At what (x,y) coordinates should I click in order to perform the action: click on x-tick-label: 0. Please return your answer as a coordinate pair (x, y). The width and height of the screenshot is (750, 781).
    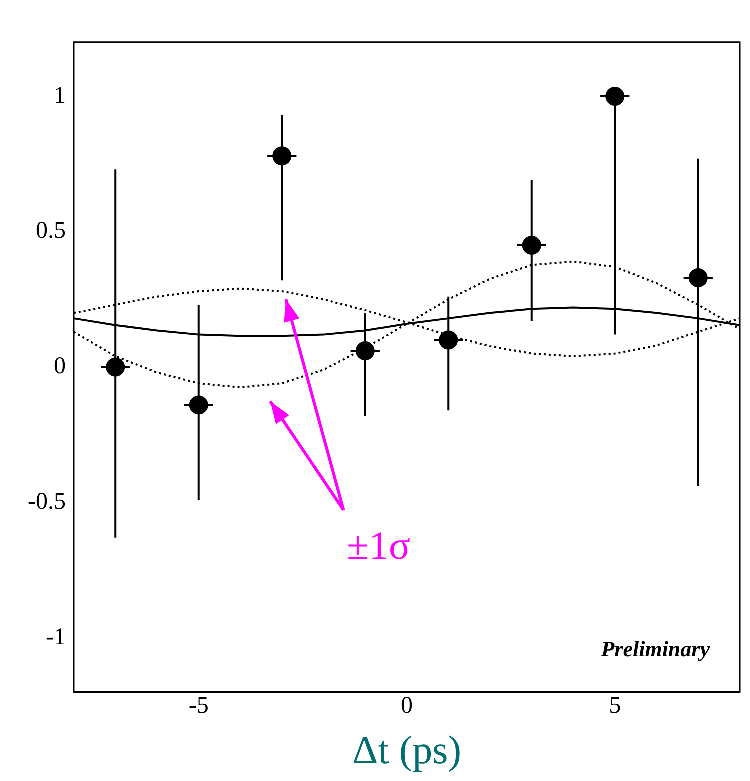
    Looking at the image, I should click on (406, 705).